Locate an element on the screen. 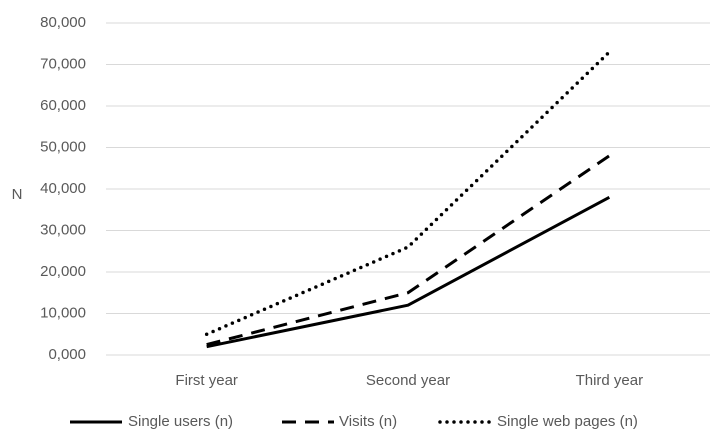 This screenshot has height=442, width=727. x-tick-label: Second year is located at coordinates (408, 380).